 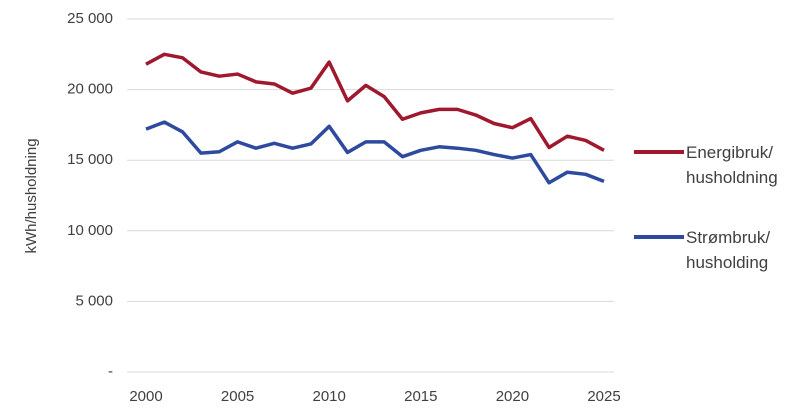 What do you see at coordinates (512, 396) in the screenshot?
I see `x-tick-label: 2020` at bounding box center [512, 396].